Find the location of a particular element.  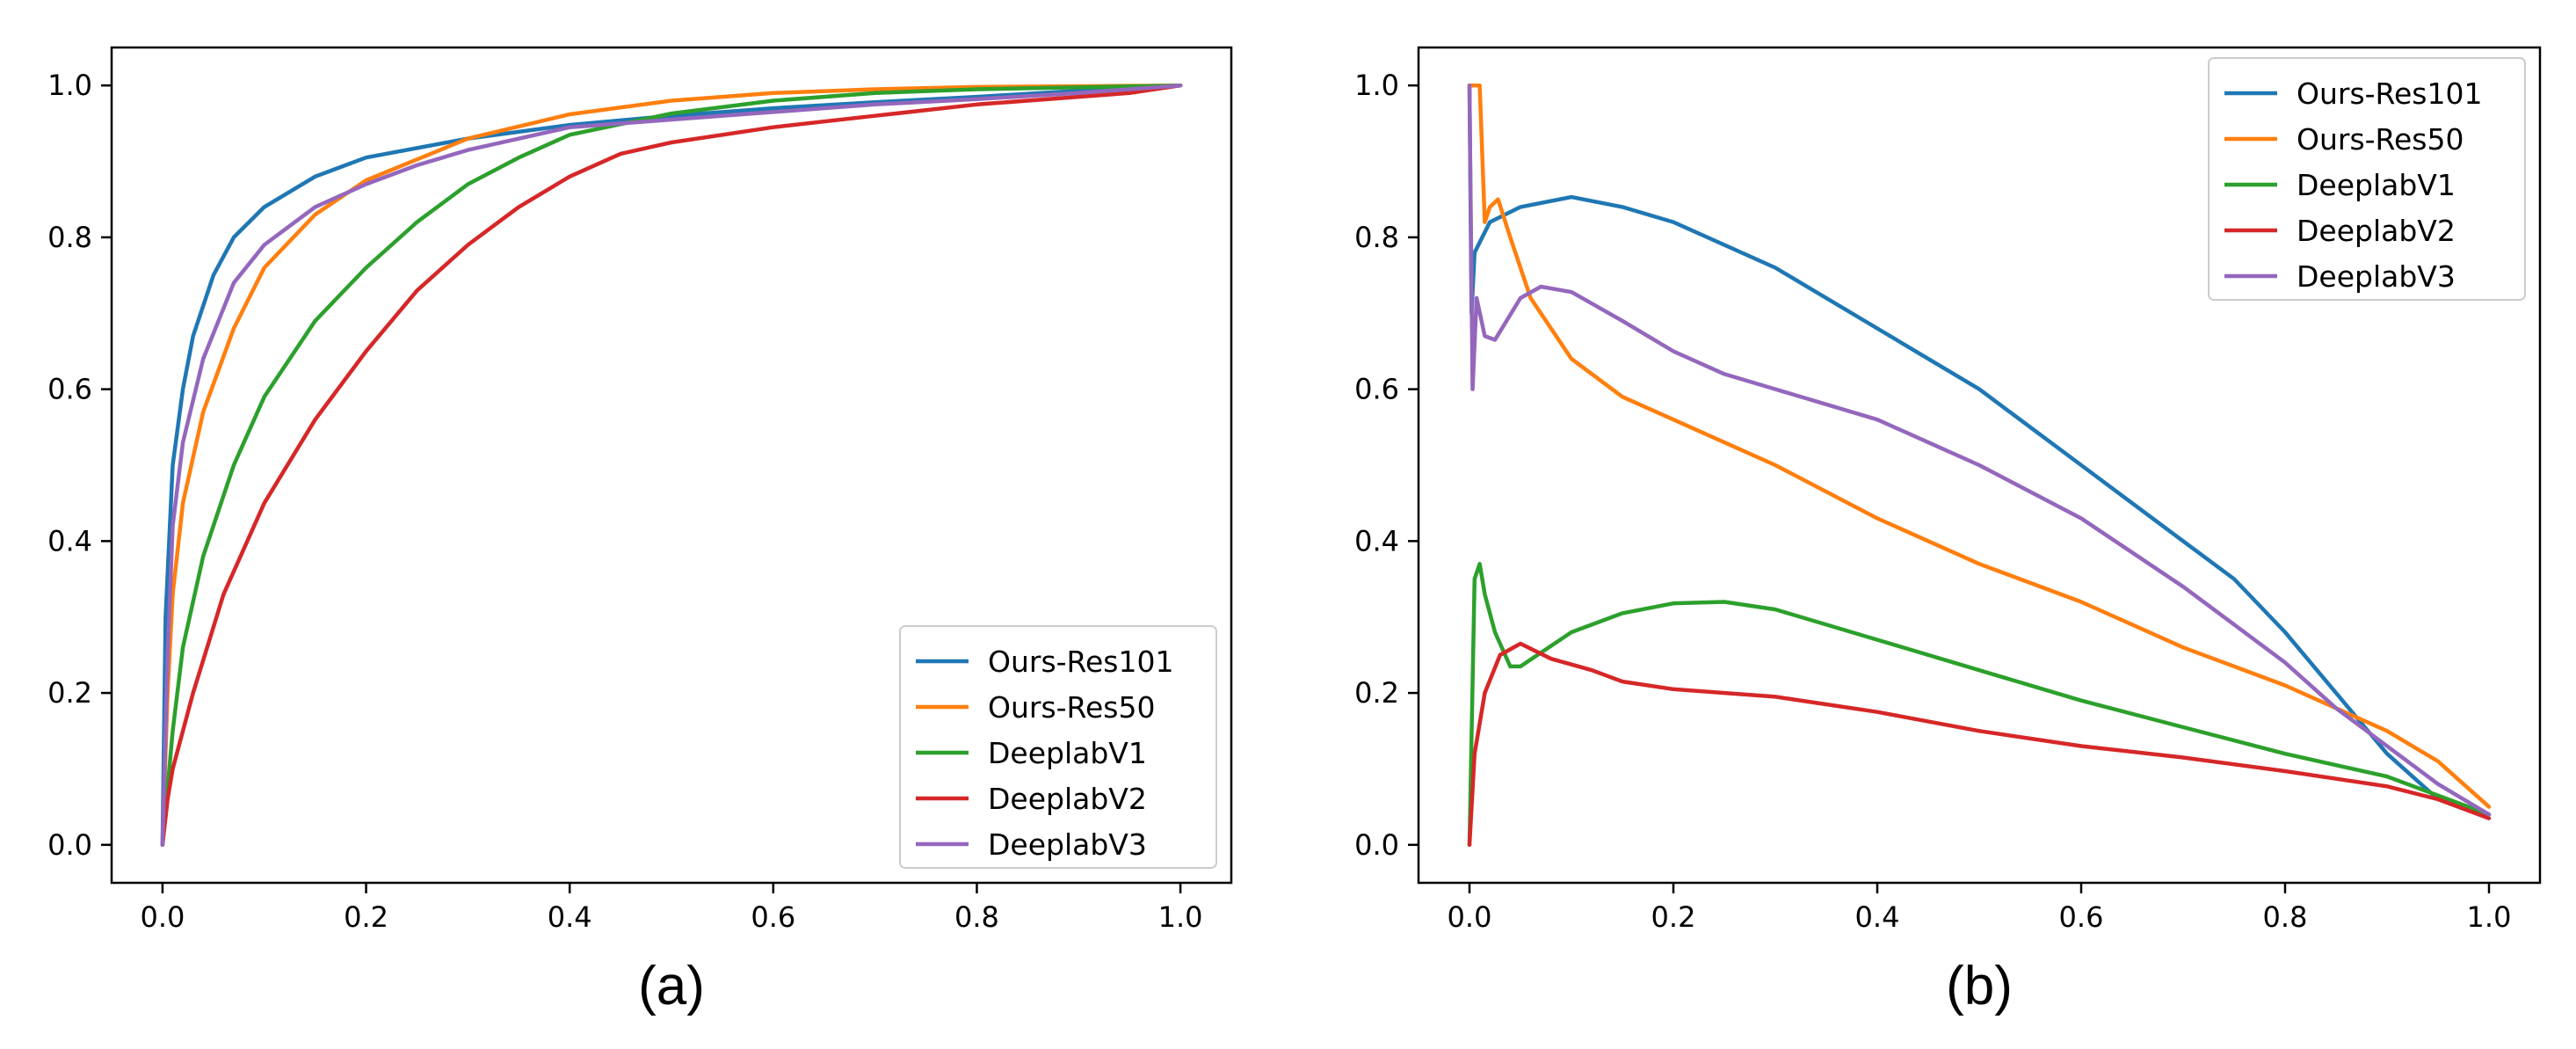

panel-caption: (b) is located at coordinates (1979, 986).